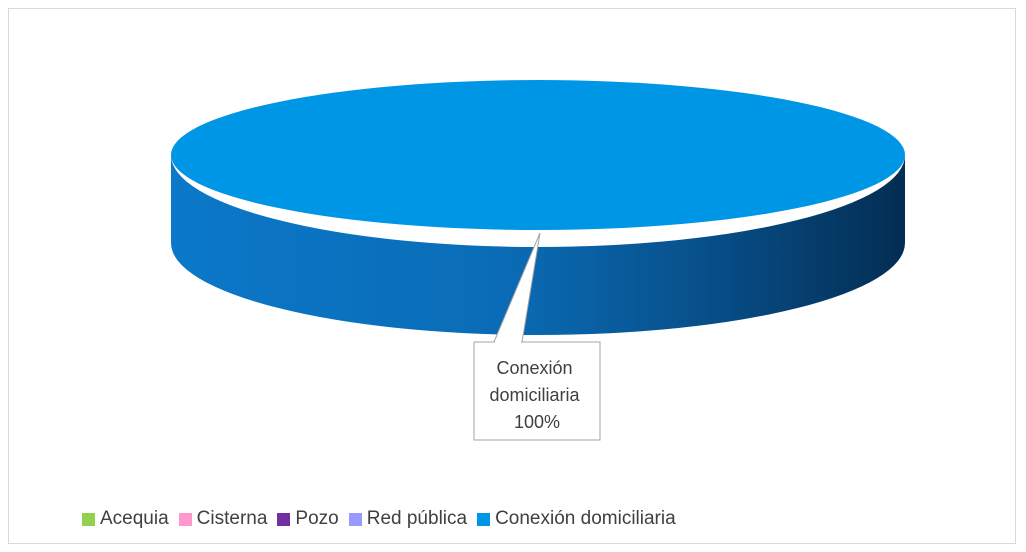 The image size is (1026, 552). What do you see at coordinates (134, 518) in the screenshot?
I see `legend-label: Acequia` at bounding box center [134, 518].